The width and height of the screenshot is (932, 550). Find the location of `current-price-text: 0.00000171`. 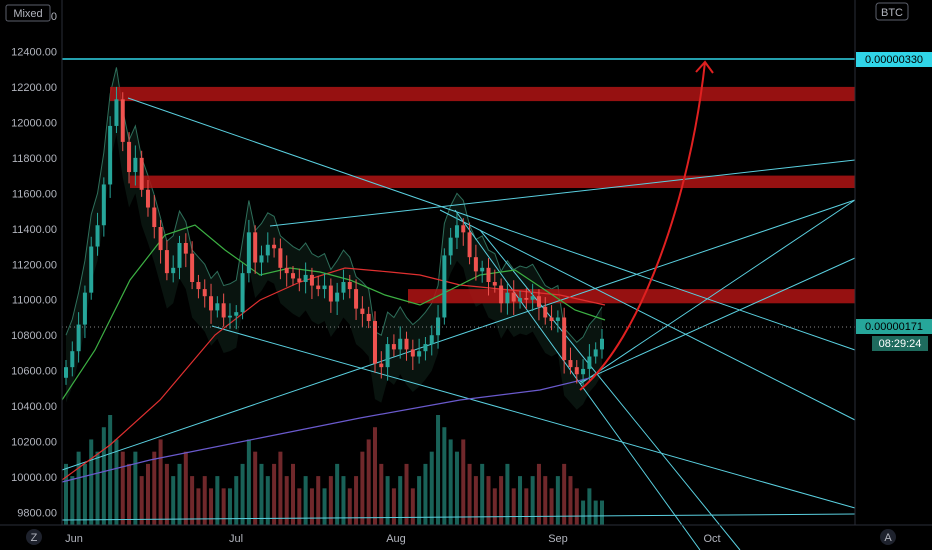

current-price-text: 0.00000171 is located at coordinates (894, 327).